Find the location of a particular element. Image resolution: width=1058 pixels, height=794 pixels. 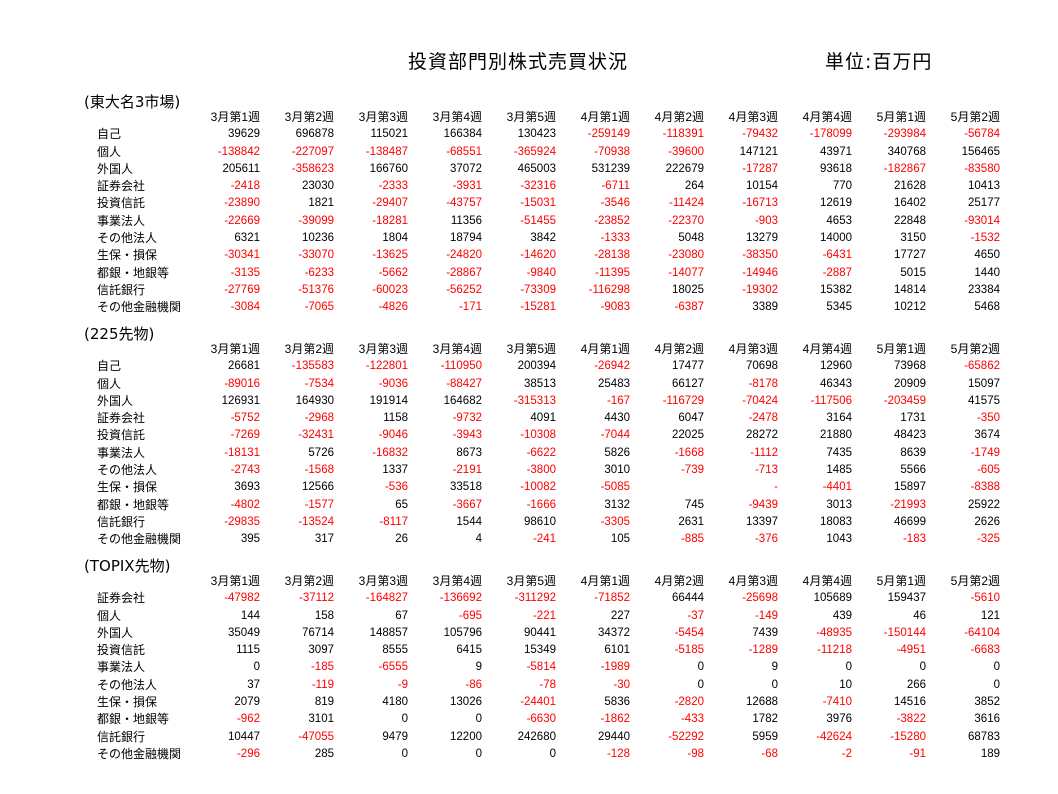

table-cell: -1862 is located at coordinates (615, 719).